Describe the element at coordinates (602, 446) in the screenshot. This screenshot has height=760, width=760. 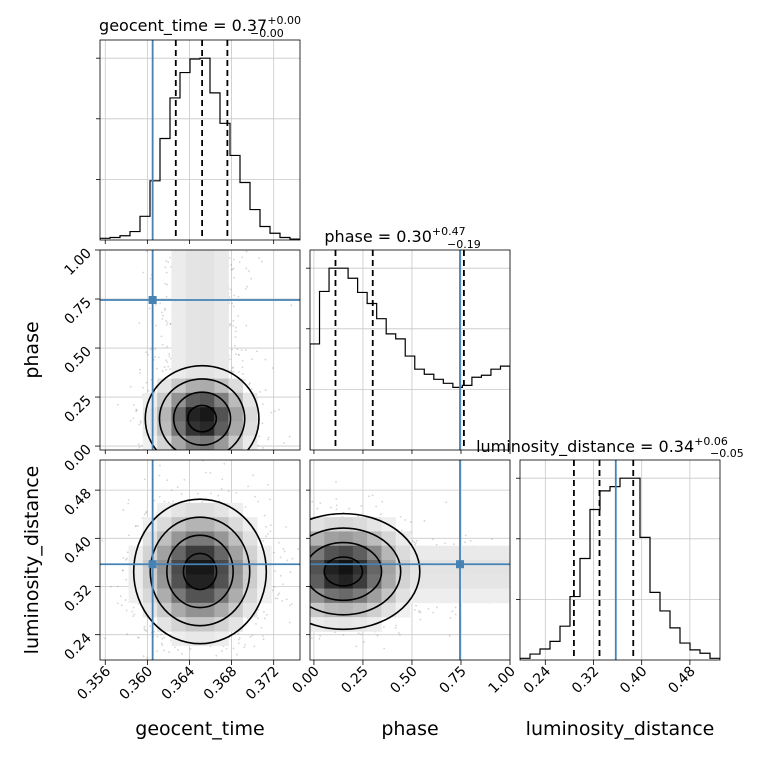
I see `title-luminosity-distance: luminosity_distance = 0.34+0.06` at that location.